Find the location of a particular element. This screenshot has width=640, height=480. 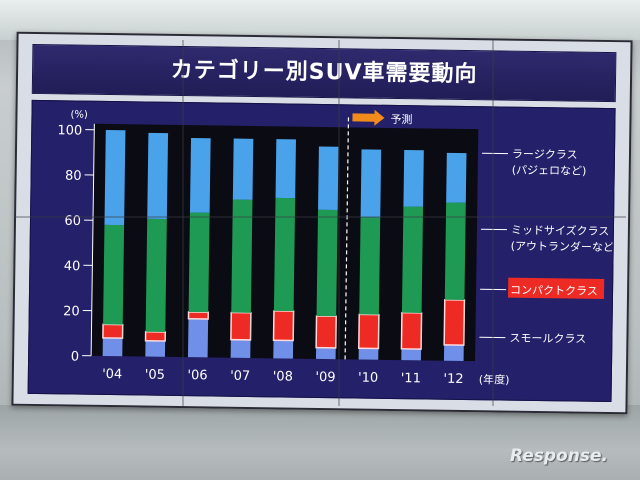

legend-highlight-box is located at coordinates (556, 288).